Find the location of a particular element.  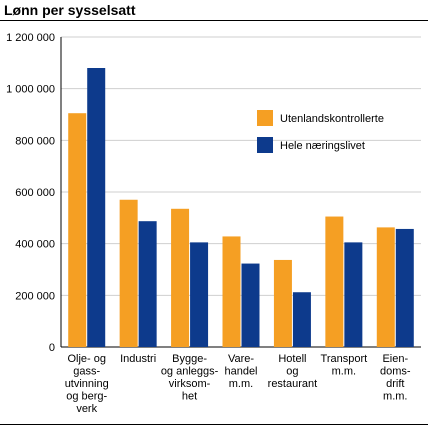

y-tick-label: 1 200 000 is located at coordinates (30, 38).